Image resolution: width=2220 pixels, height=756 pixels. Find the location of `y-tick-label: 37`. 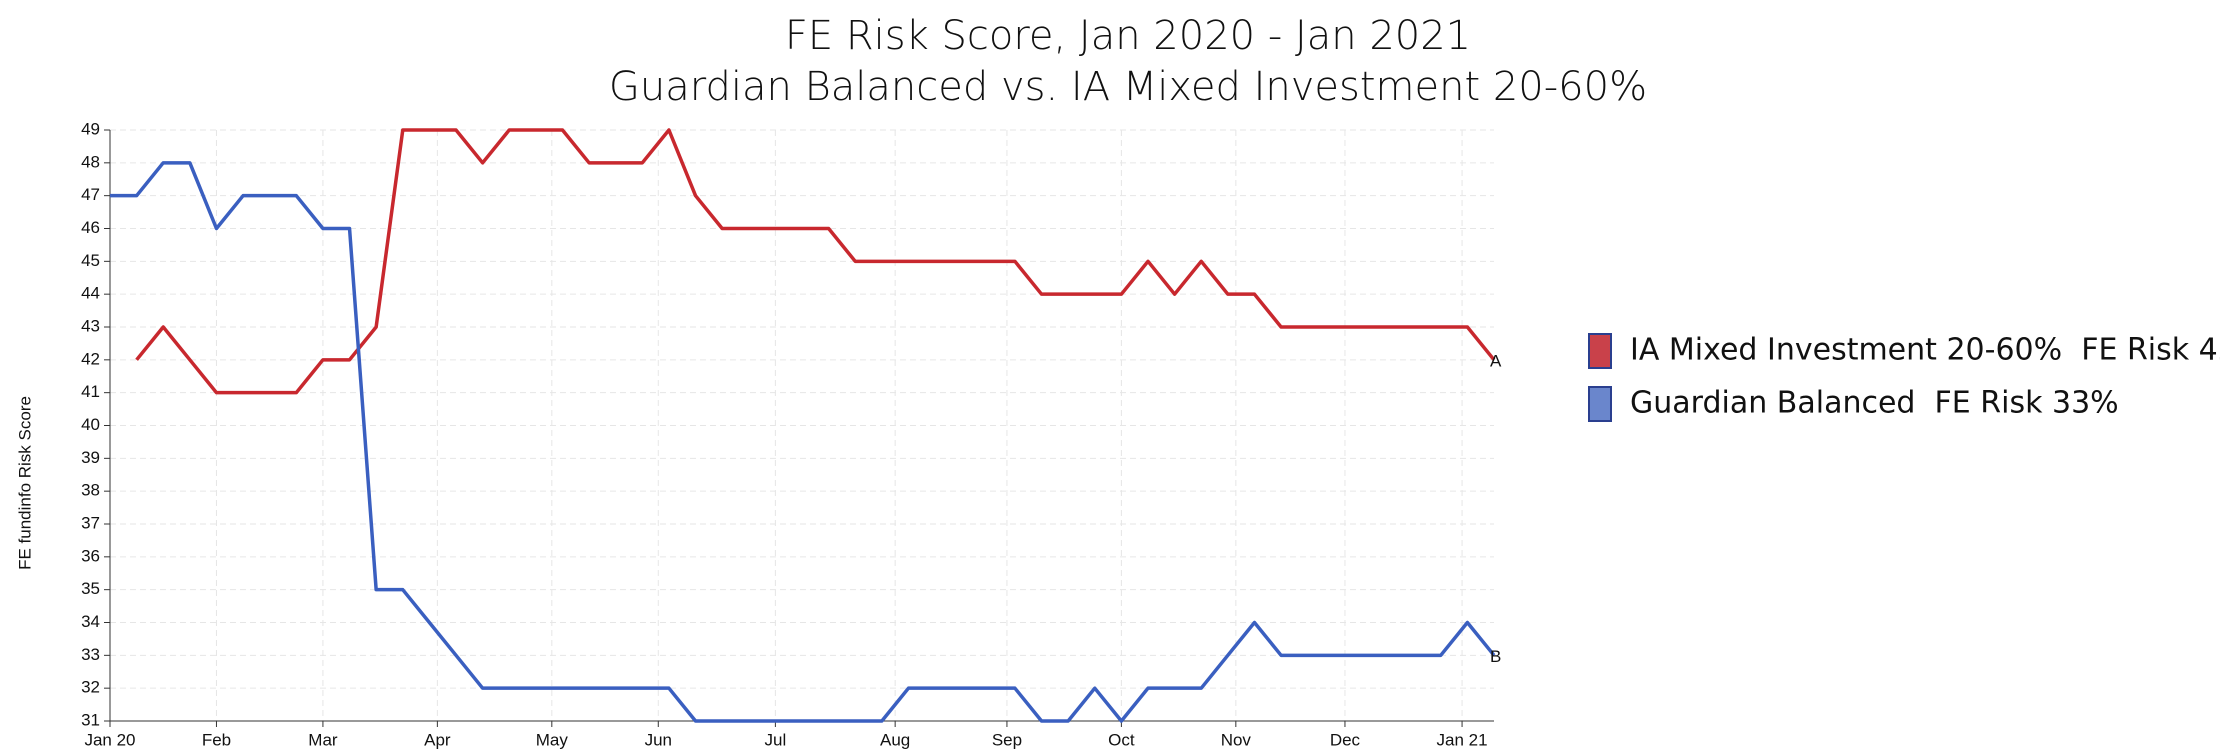

y-tick-label: 37 is located at coordinates (90, 522).